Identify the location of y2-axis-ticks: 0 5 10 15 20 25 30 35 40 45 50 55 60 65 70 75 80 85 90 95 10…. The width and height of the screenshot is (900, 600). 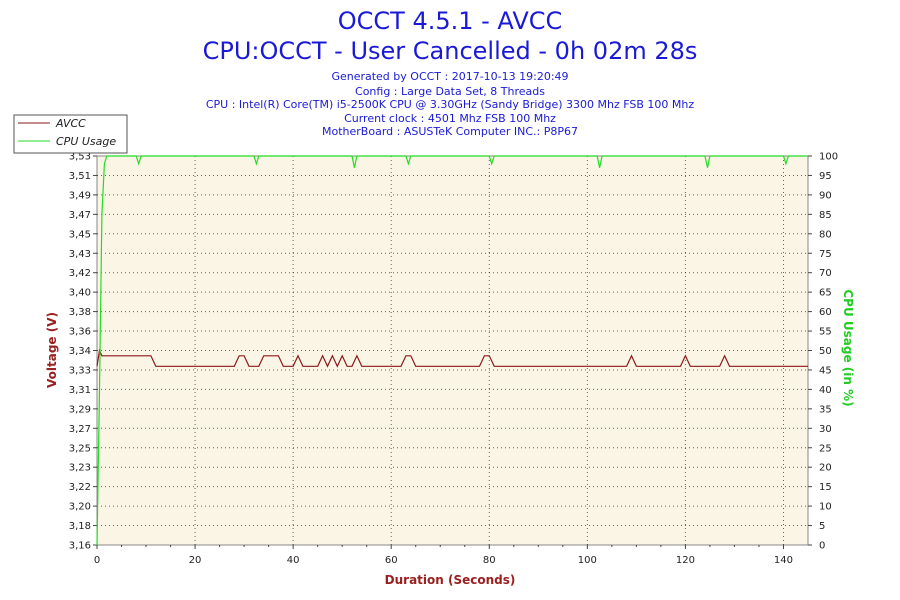
(823, 352).